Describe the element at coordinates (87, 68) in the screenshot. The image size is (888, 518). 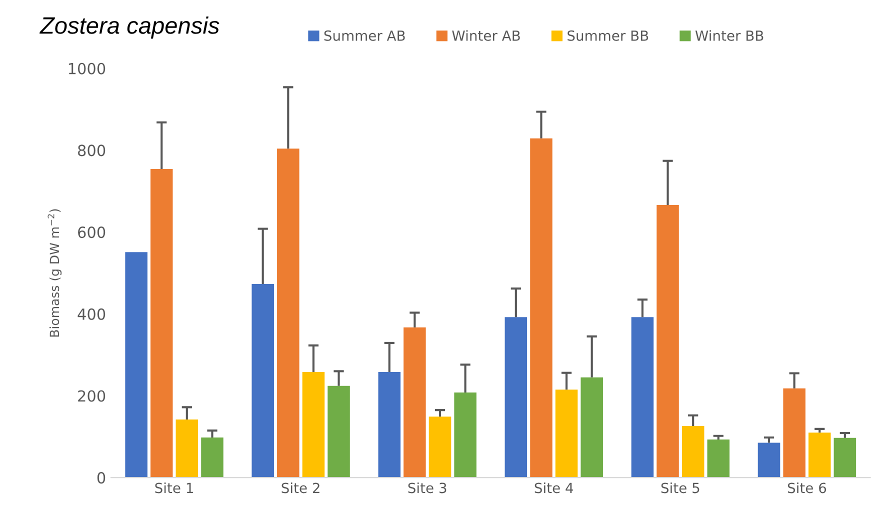
I see `y-tick-label: 1000` at that location.